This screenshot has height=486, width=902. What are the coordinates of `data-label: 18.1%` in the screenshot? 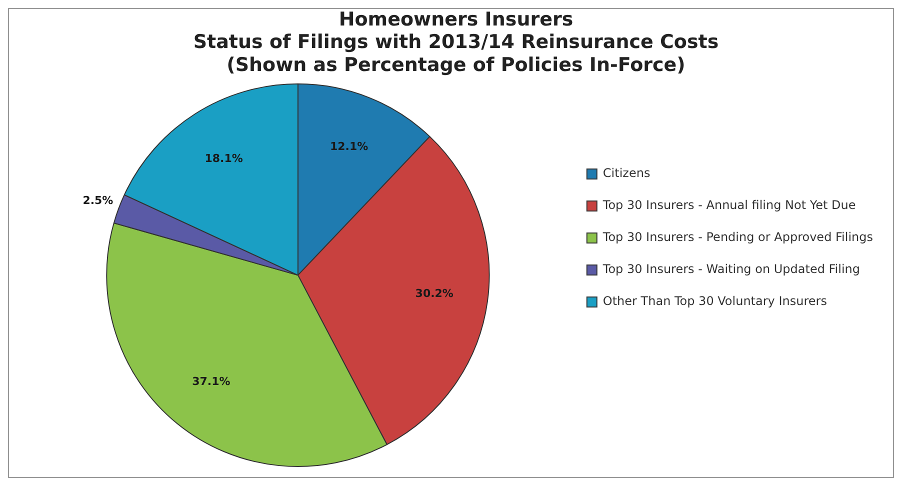 It's located at (223, 158).